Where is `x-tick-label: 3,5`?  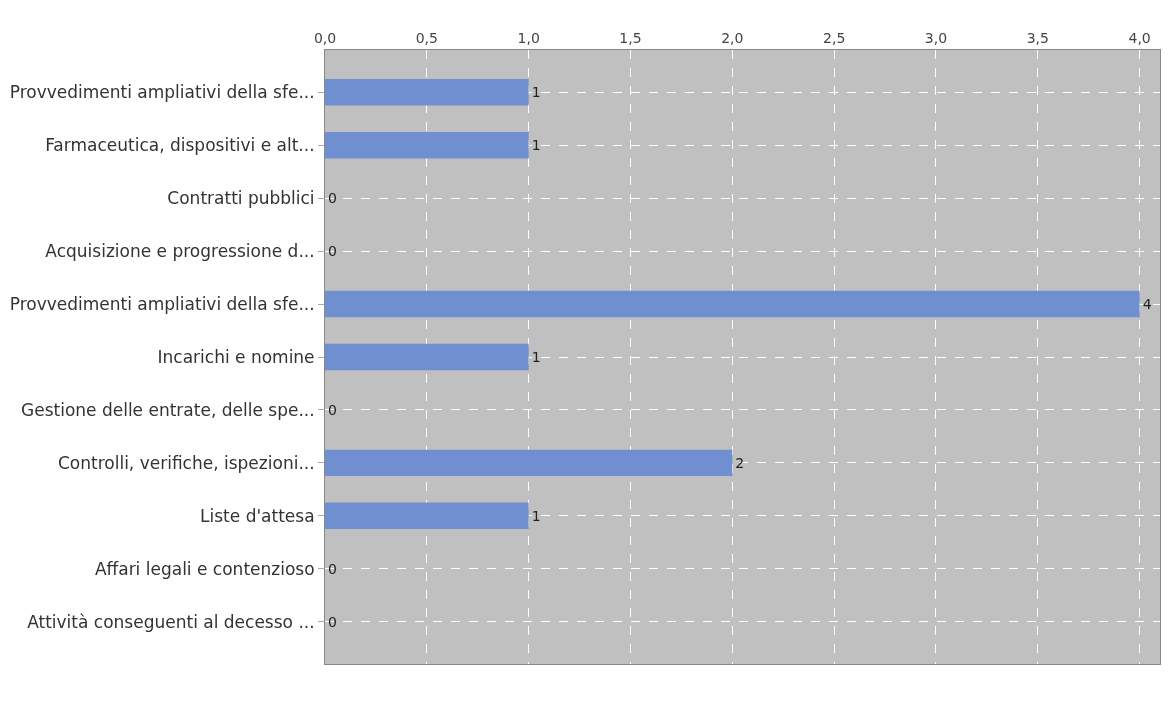
x-tick-label: 3,5 is located at coordinates (1037, 38).